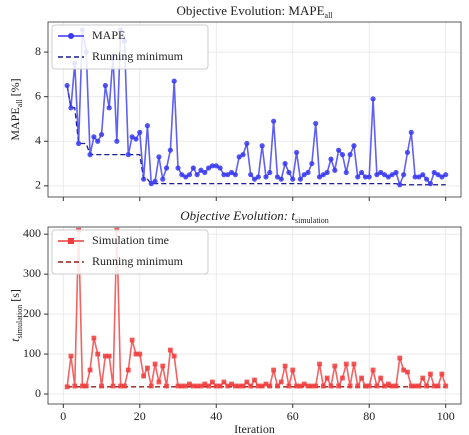 This screenshot has width=469, height=435. Describe the element at coordinates (16, 315) in the screenshot. I see `y-axis-label: tsimulation [s]` at that location.